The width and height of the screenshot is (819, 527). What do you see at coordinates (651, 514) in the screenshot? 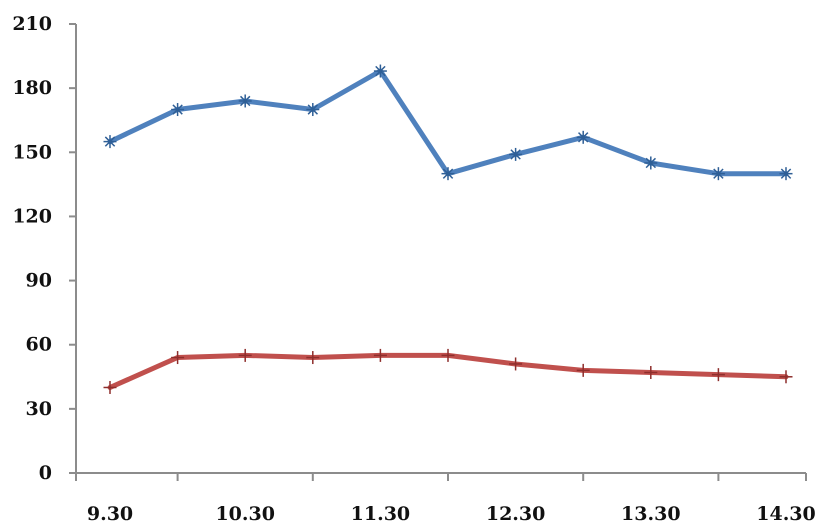
I see `x-tick-label: 13.30` at bounding box center [651, 514].